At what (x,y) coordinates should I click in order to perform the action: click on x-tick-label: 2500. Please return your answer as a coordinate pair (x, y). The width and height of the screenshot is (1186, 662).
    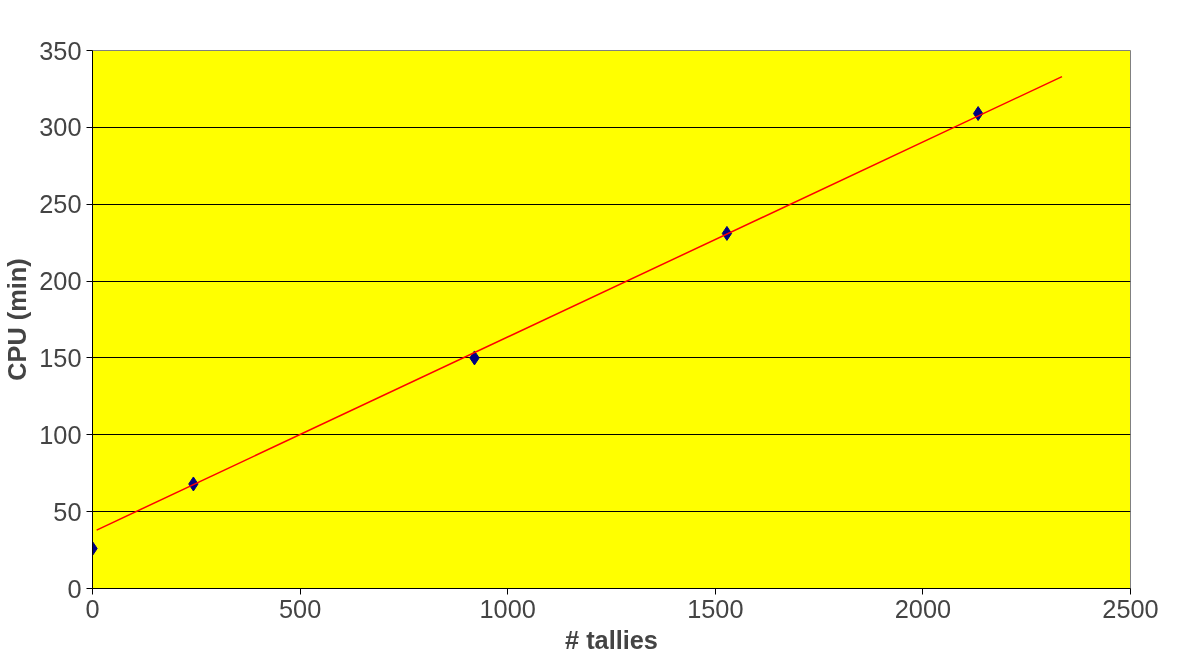
    Looking at the image, I should click on (1130, 608).